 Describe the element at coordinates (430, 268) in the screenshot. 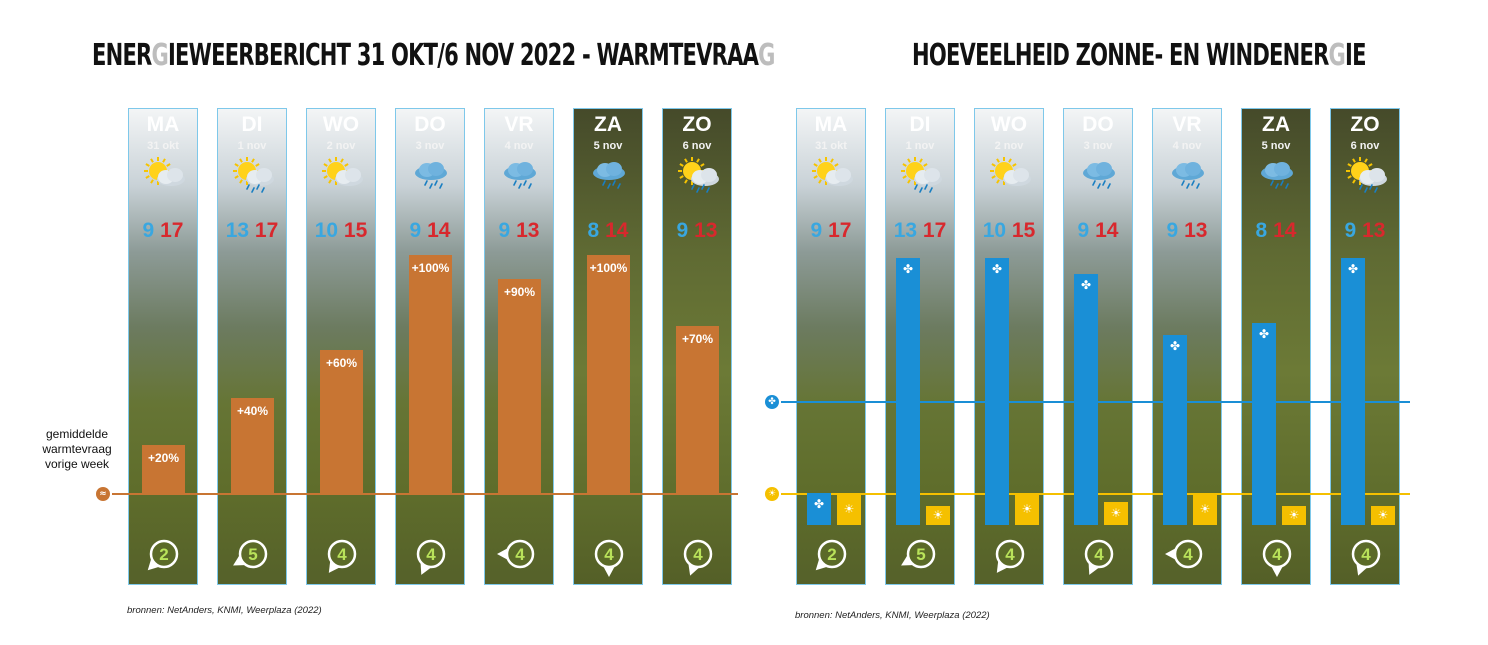

I see `bar-value-label: +100%` at that location.